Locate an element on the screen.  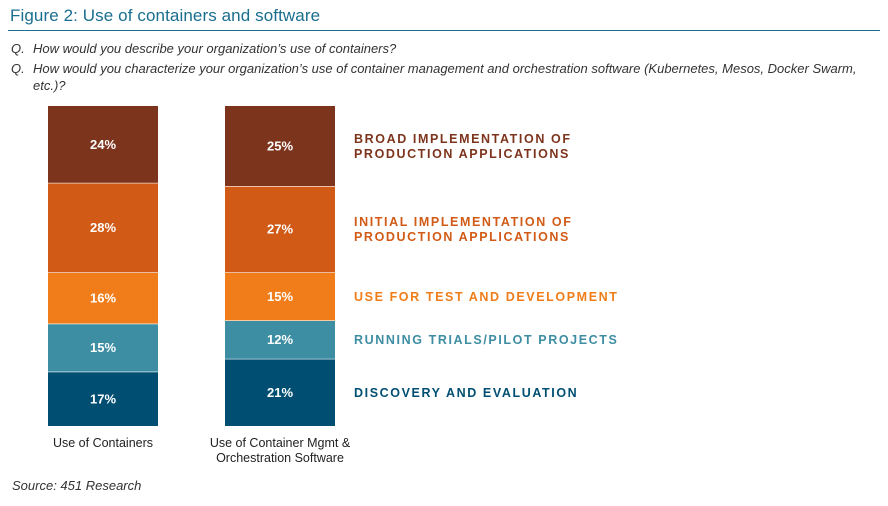
bar-segment-1-use-for-test-and-development is located at coordinates (103, 298).